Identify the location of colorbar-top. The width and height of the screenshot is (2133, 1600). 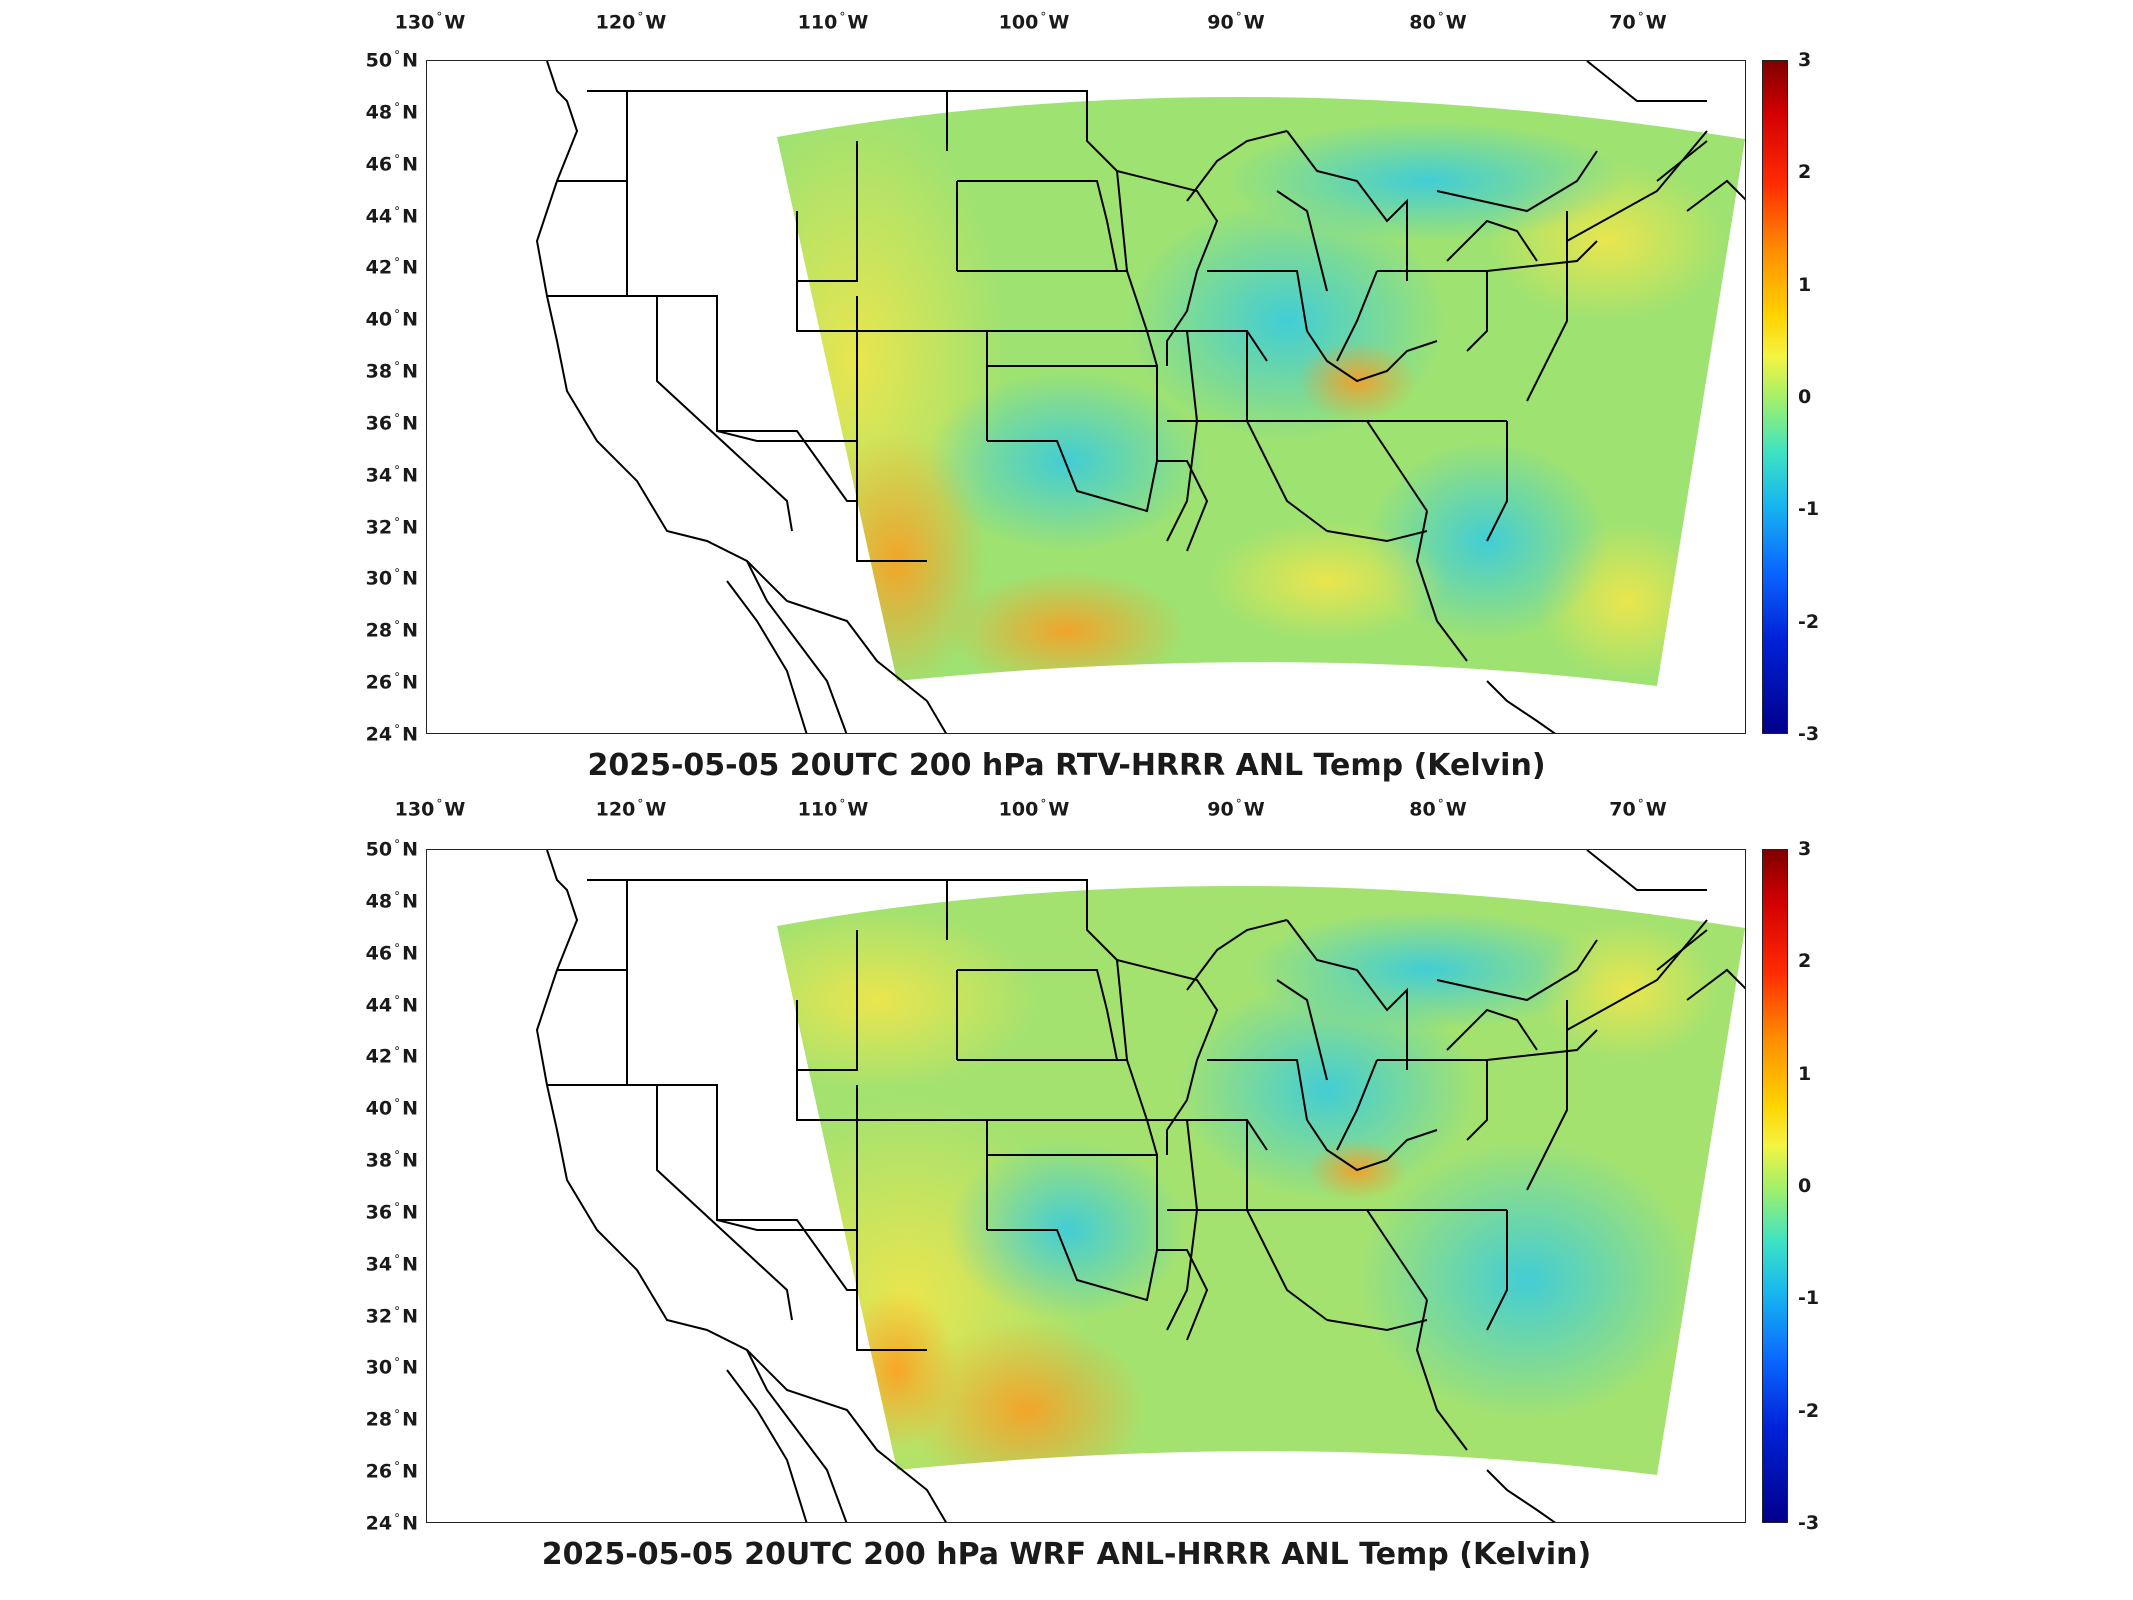
(1775, 397).